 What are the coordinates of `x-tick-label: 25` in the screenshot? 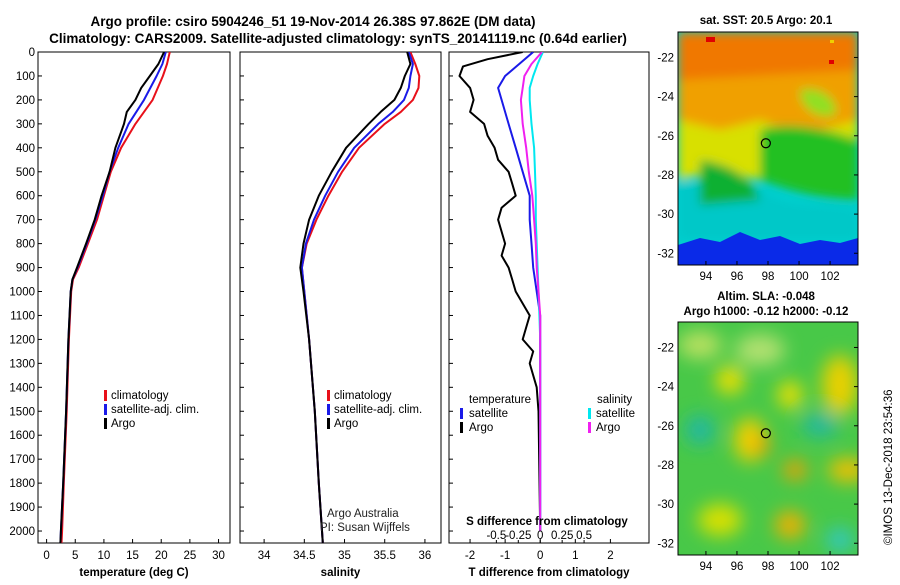 It's located at (189, 556).